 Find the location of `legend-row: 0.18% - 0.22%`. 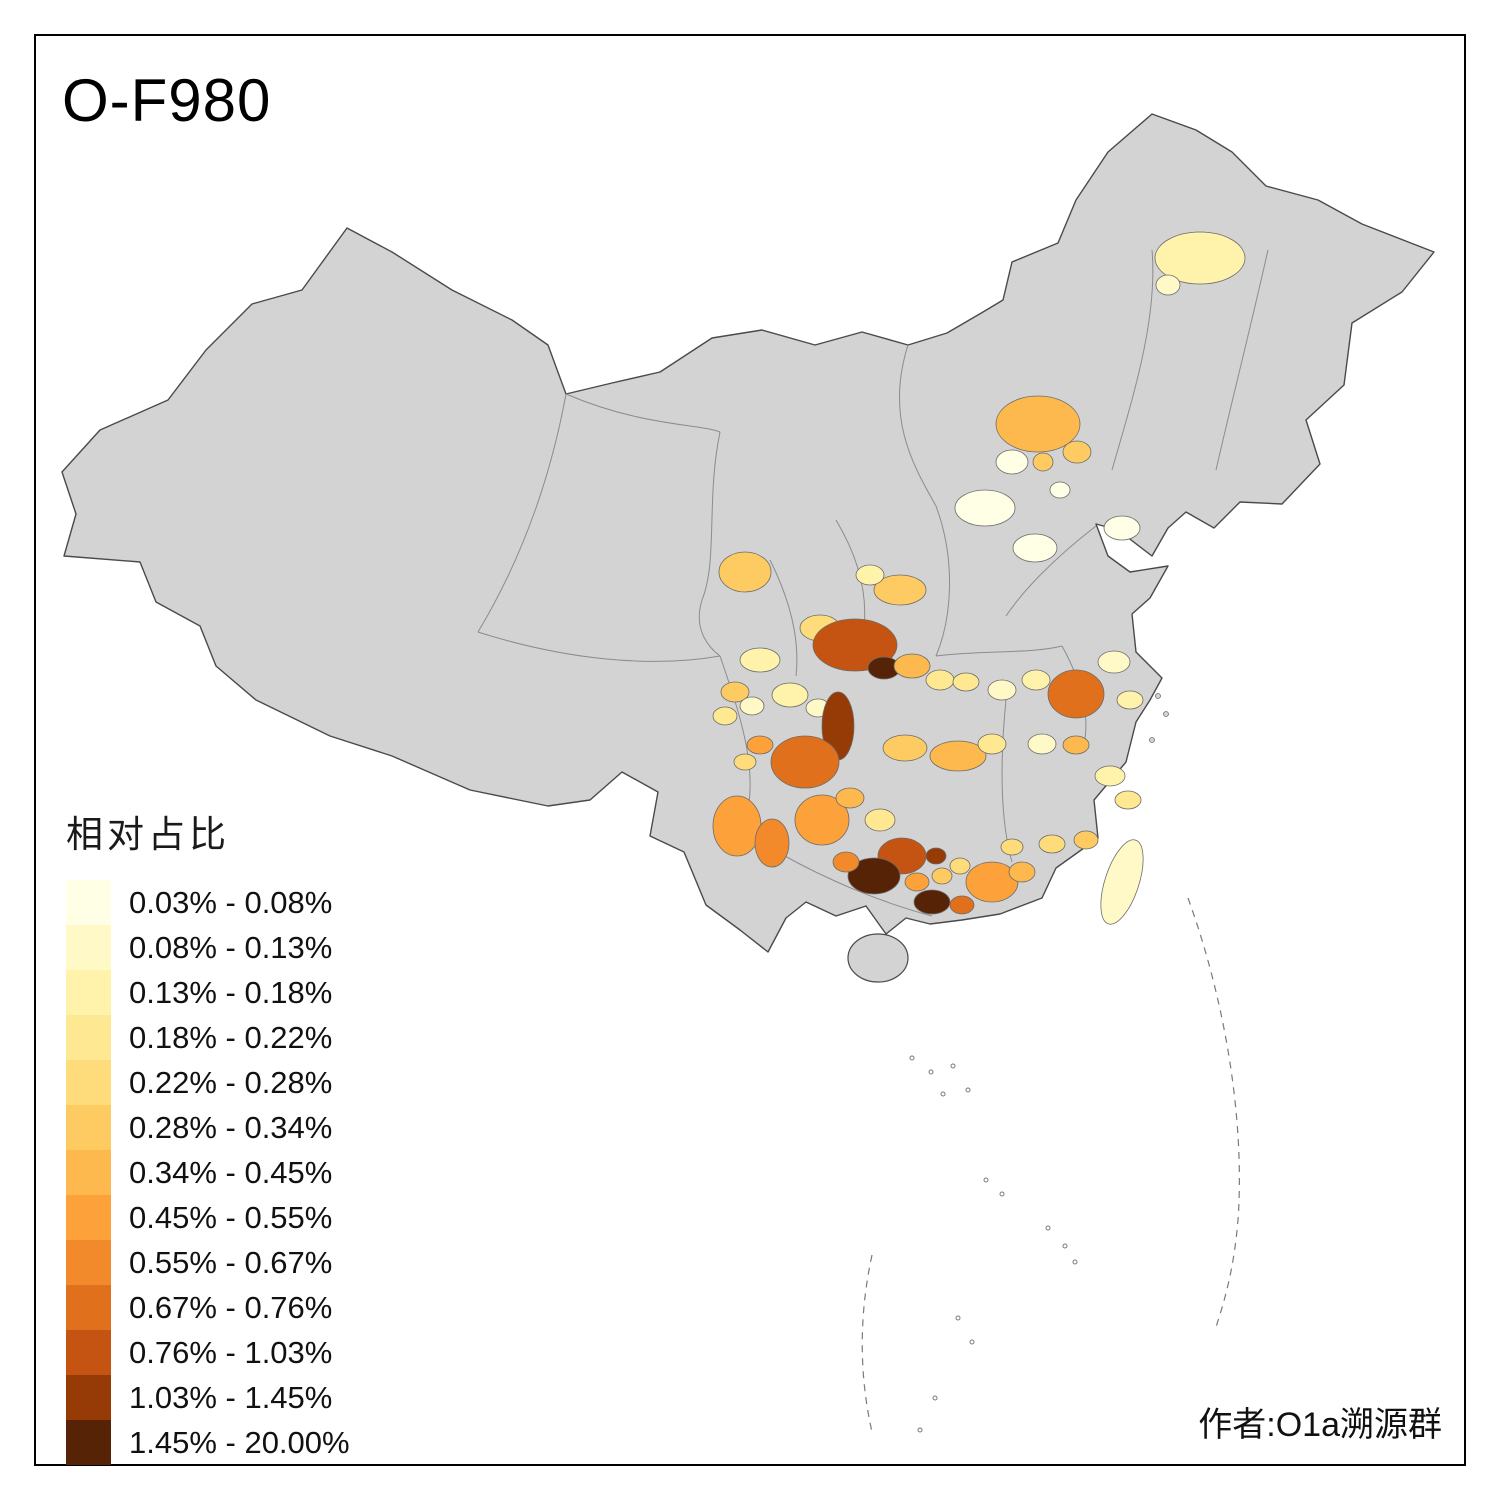

legend-row: 0.18% - 0.22% is located at coordinates (208, 1037).